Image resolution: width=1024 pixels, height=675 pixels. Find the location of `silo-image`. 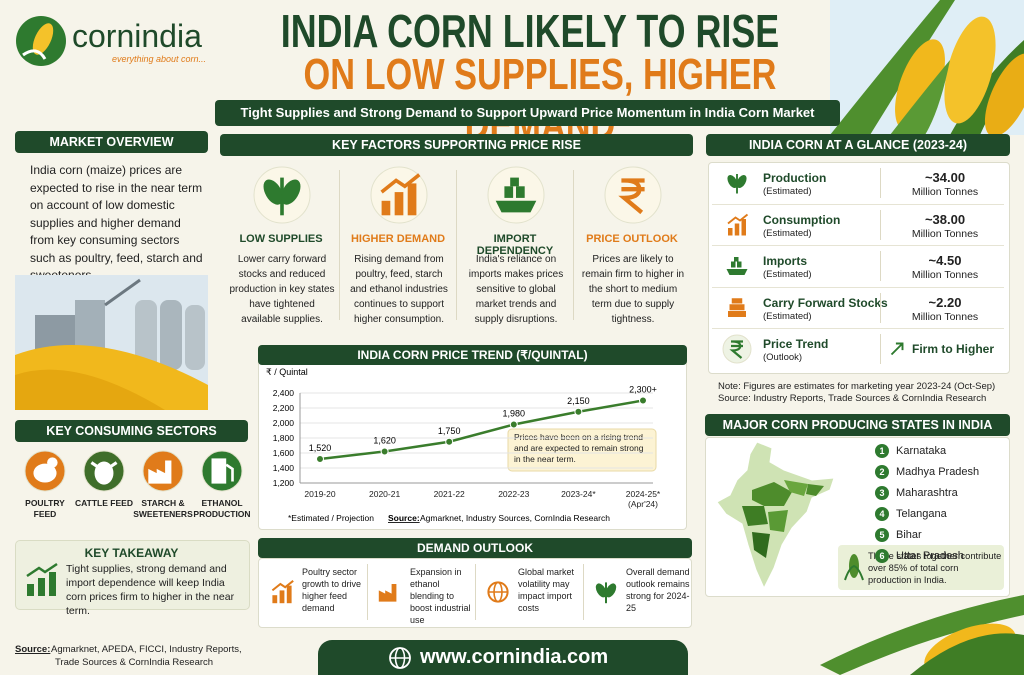

silo-image is located at coordinates (111, 342).